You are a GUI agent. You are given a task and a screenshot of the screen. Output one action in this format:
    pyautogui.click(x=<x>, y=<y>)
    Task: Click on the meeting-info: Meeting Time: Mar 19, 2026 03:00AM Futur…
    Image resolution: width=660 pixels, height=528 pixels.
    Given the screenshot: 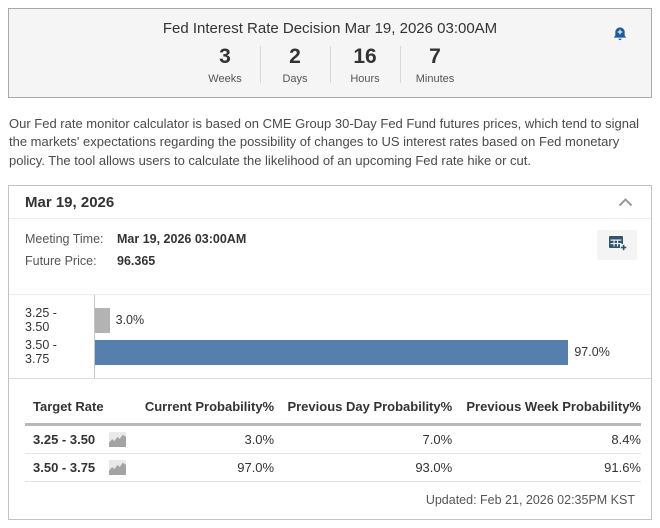 What is the action you would take?
    pyautogui.click(x=330, y=250)
    